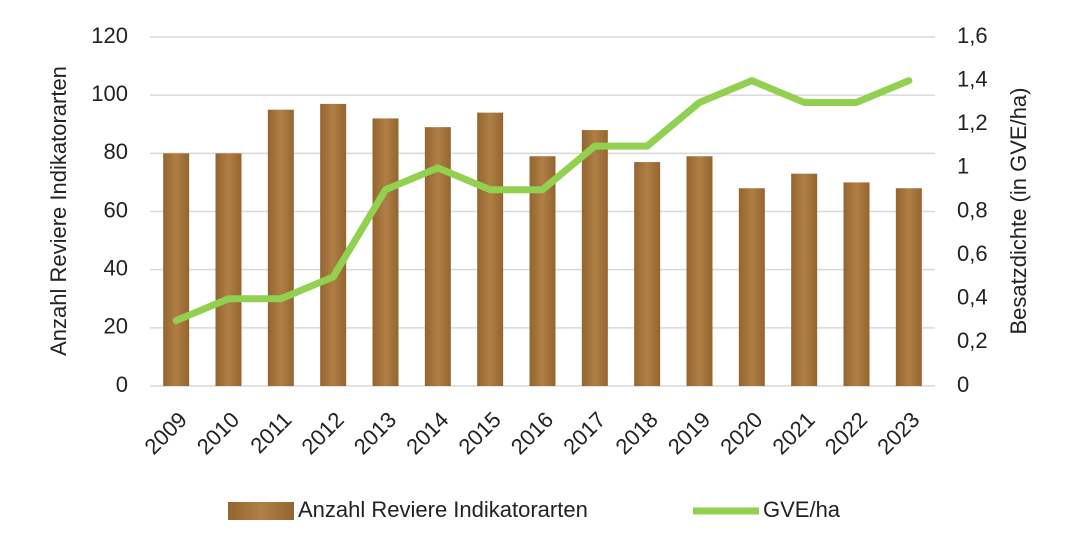 The image size is (1077, 556). What do you see at coordinates (116, 326) in the screenshot?
I see `y-tick-label: 20` at bounding box center [116, 326].